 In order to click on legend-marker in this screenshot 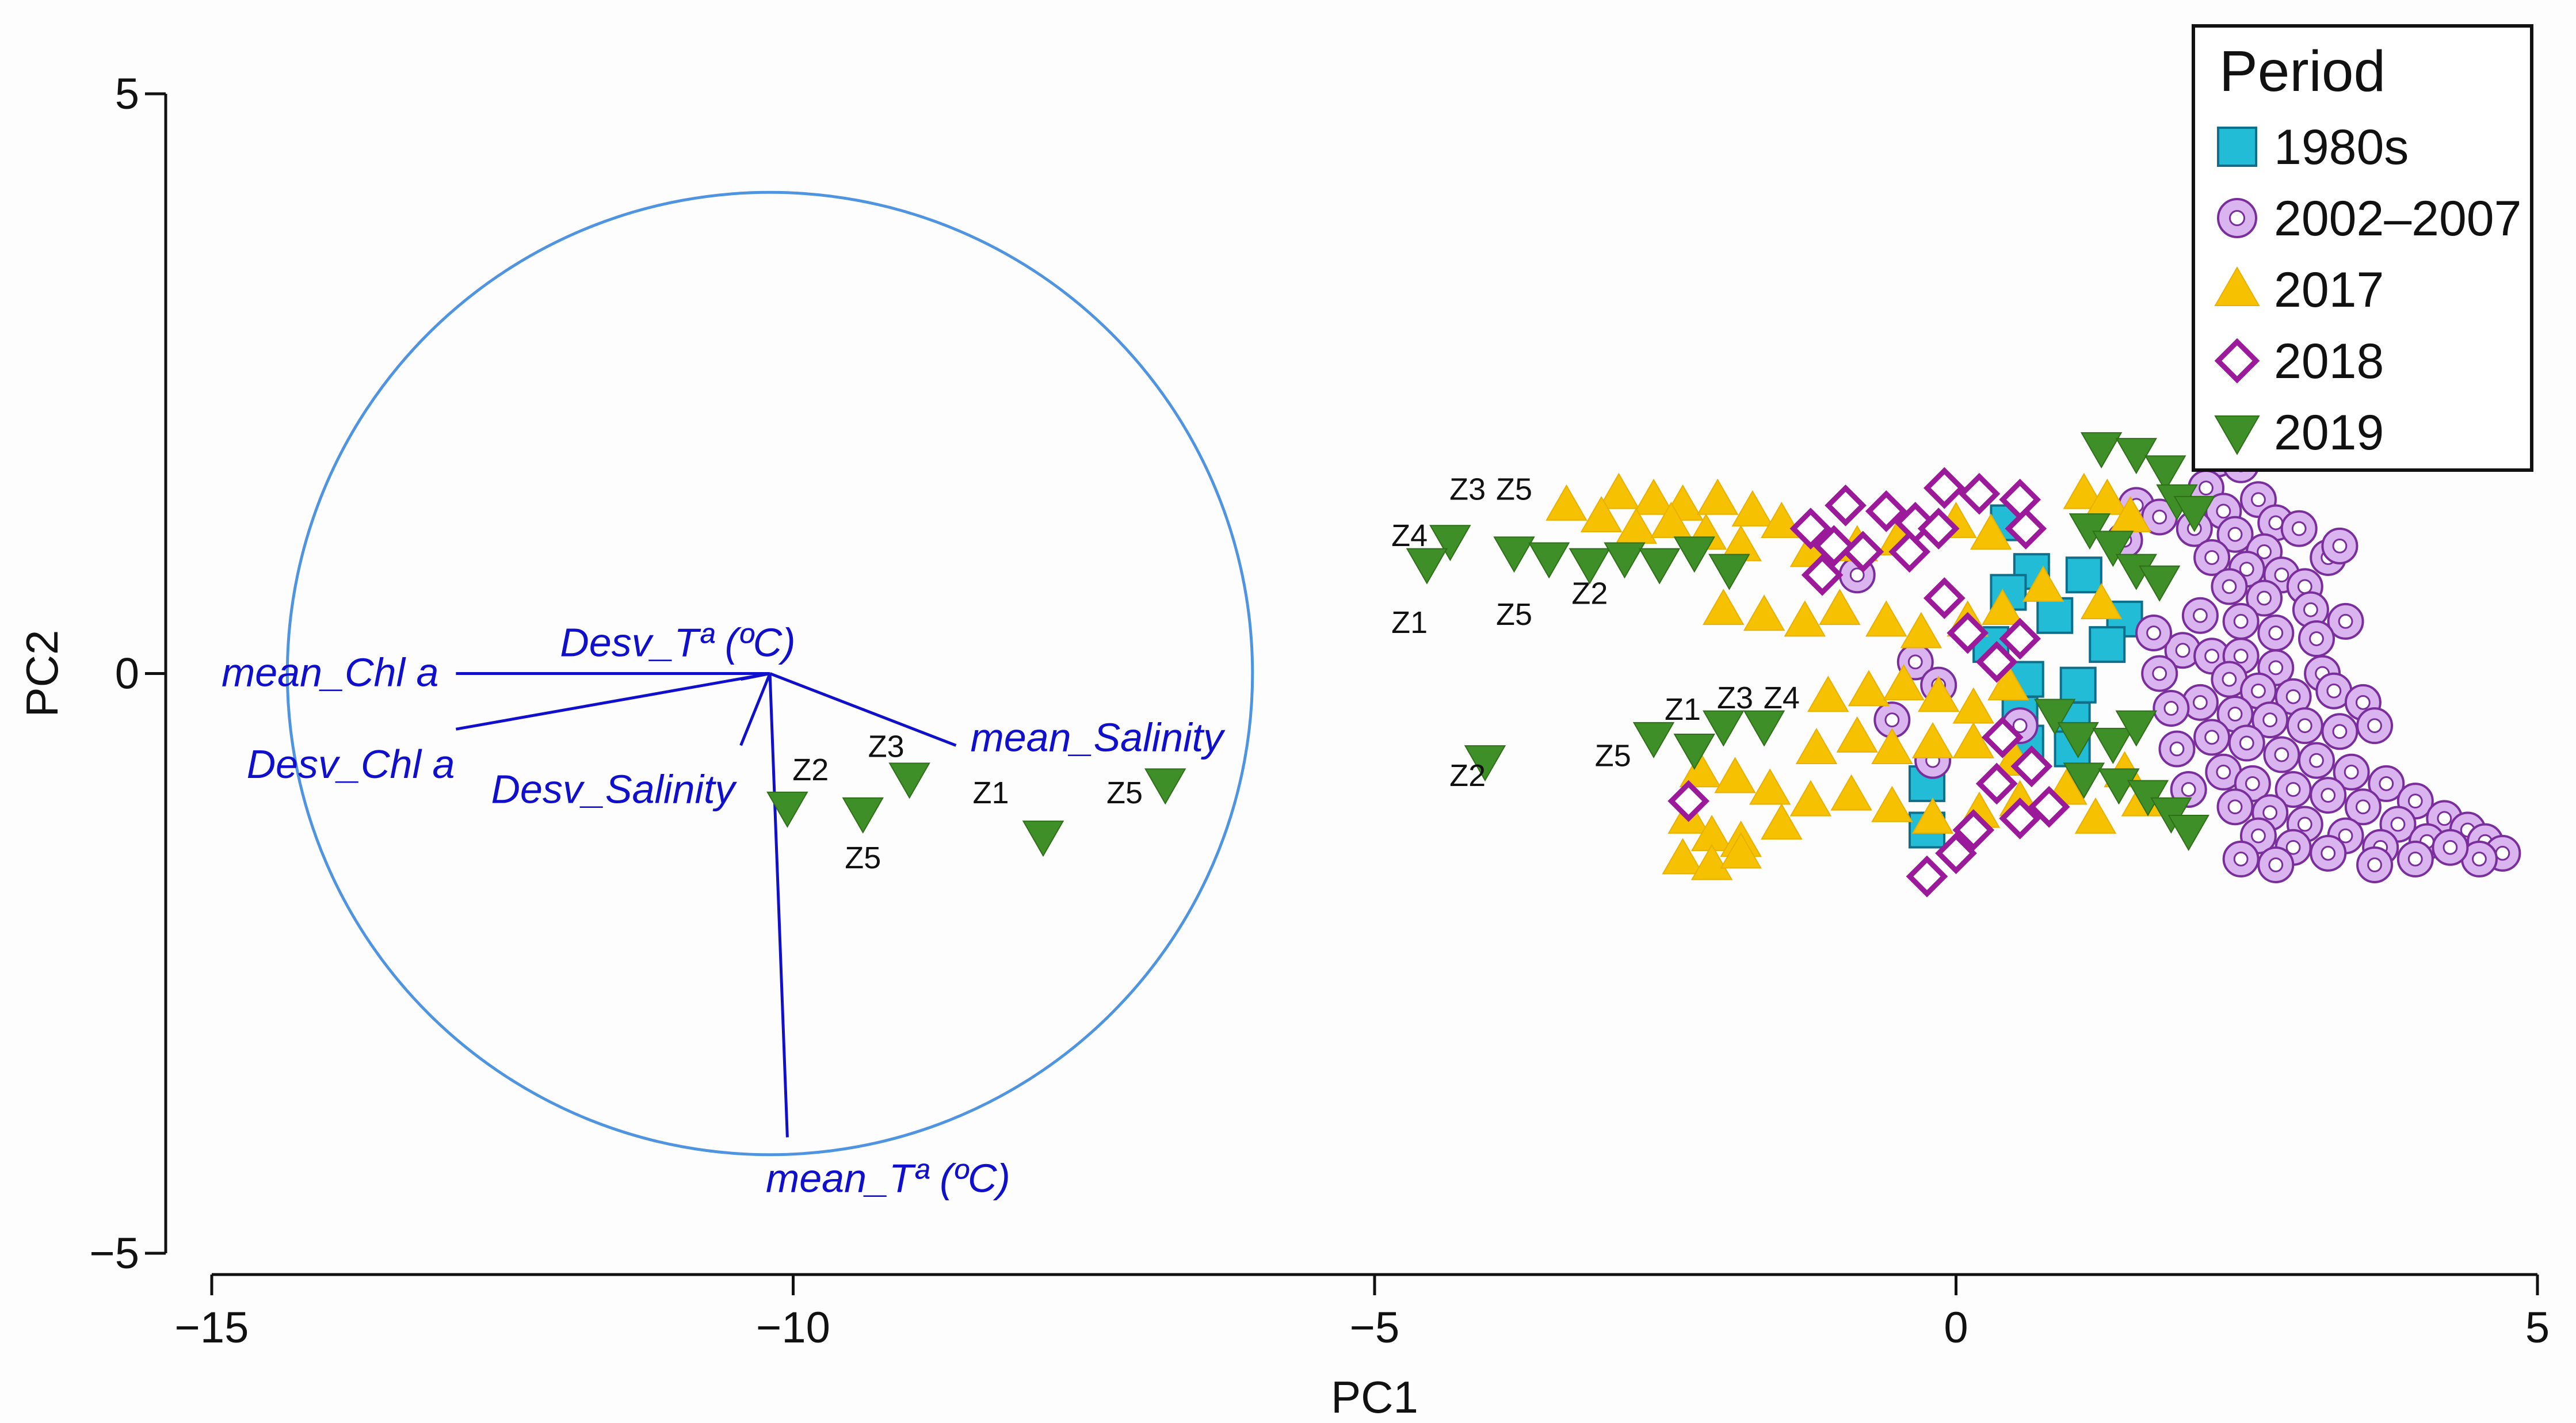, I will do `click(2237, 218)`.